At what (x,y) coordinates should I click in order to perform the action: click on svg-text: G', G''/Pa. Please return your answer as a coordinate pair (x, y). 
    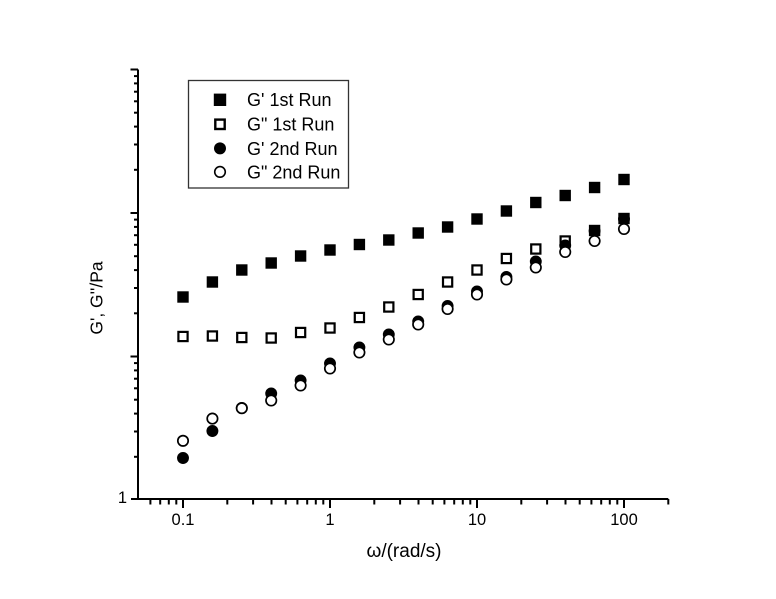
    Looking at the image, I should click on (97, 298).